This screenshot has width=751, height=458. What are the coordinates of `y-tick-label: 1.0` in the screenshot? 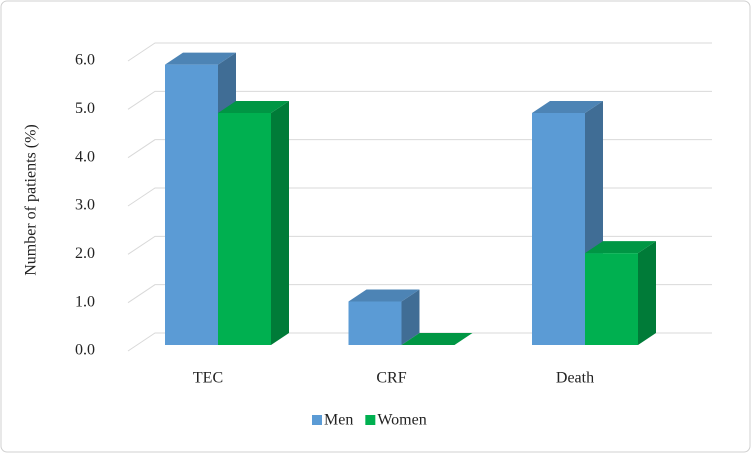 It's located at (85, 301).